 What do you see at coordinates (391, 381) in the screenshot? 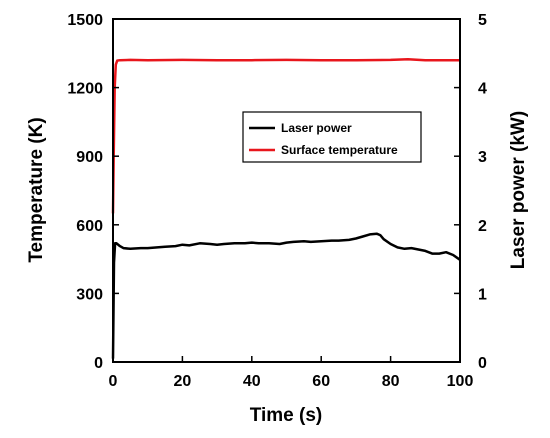
I see `x-tick-label: 80` at bounding box center [391, 381].